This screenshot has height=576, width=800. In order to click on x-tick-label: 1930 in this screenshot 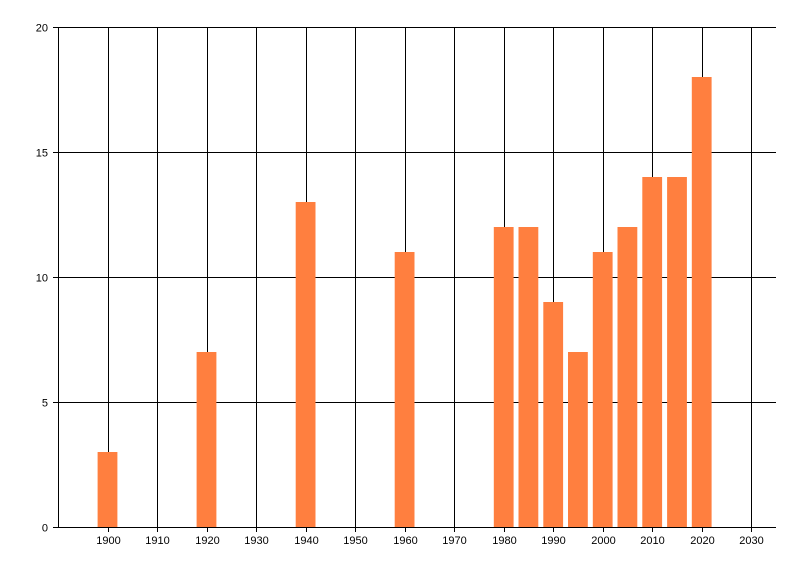, I will do `click(256, 541)`.